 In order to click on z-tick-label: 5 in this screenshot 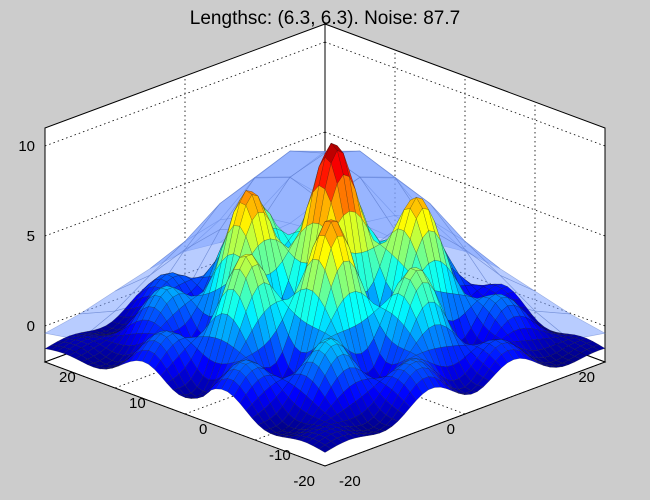, I will do `click(31, 236)`.